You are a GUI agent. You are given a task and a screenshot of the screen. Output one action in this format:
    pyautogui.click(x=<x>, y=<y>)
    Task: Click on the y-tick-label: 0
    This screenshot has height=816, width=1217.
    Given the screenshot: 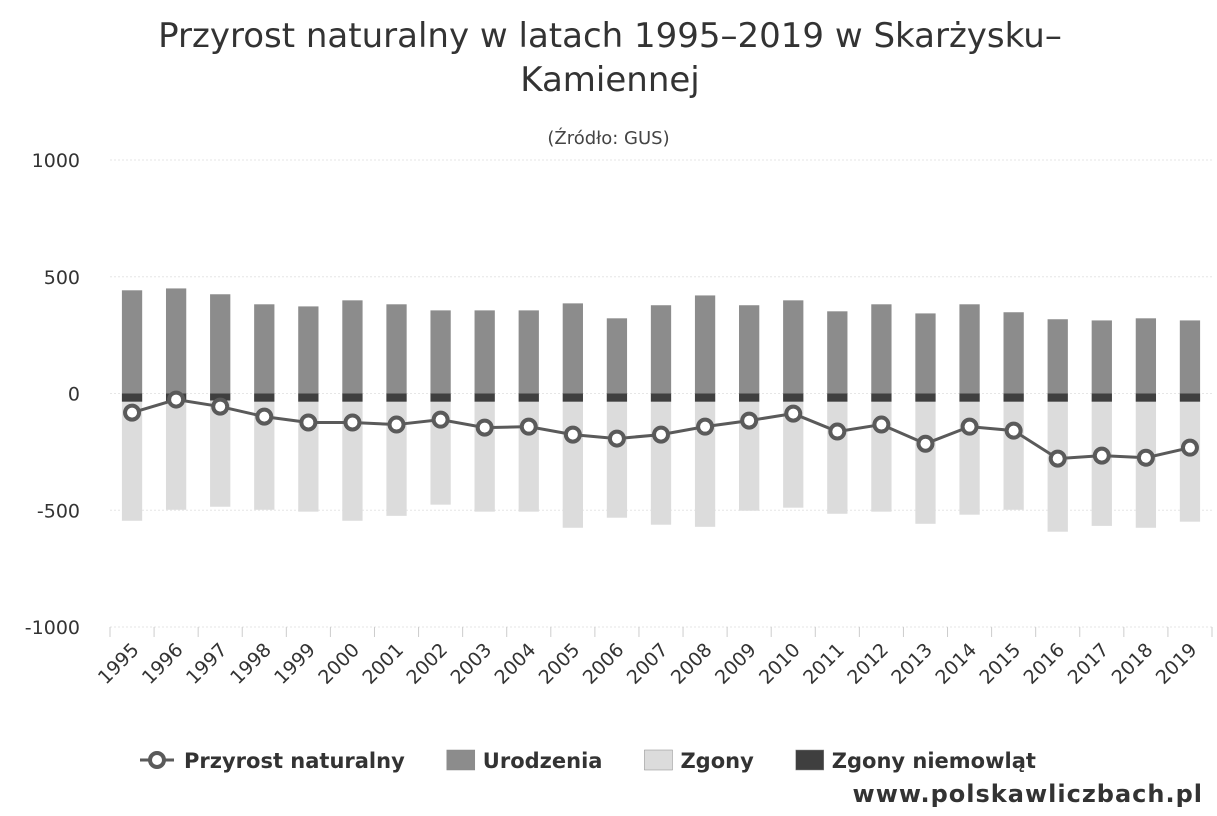 What is the action you would take?
    pyautogui.click(x=74, y=395)
    